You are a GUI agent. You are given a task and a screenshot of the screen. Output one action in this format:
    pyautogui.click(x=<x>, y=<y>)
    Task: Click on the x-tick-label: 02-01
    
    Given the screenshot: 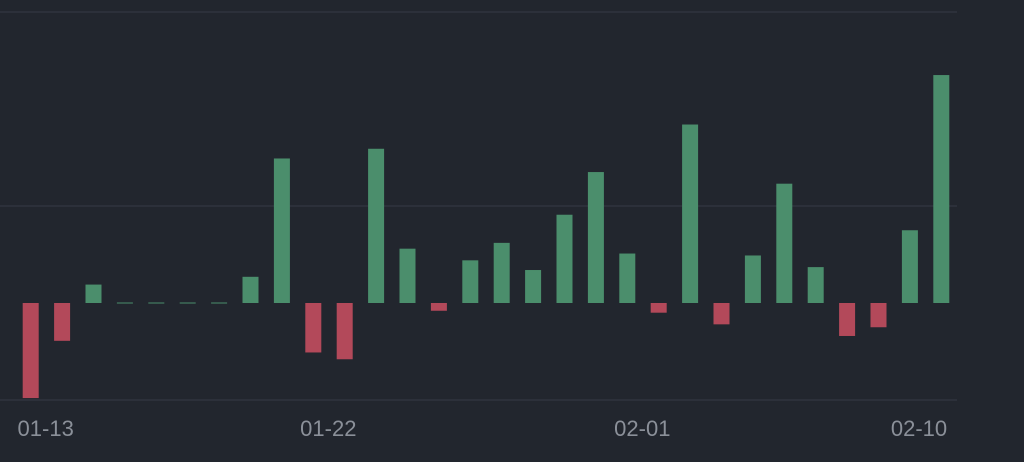 What is the action you would take?
    pyautogui.click(x=642, y=428)
    